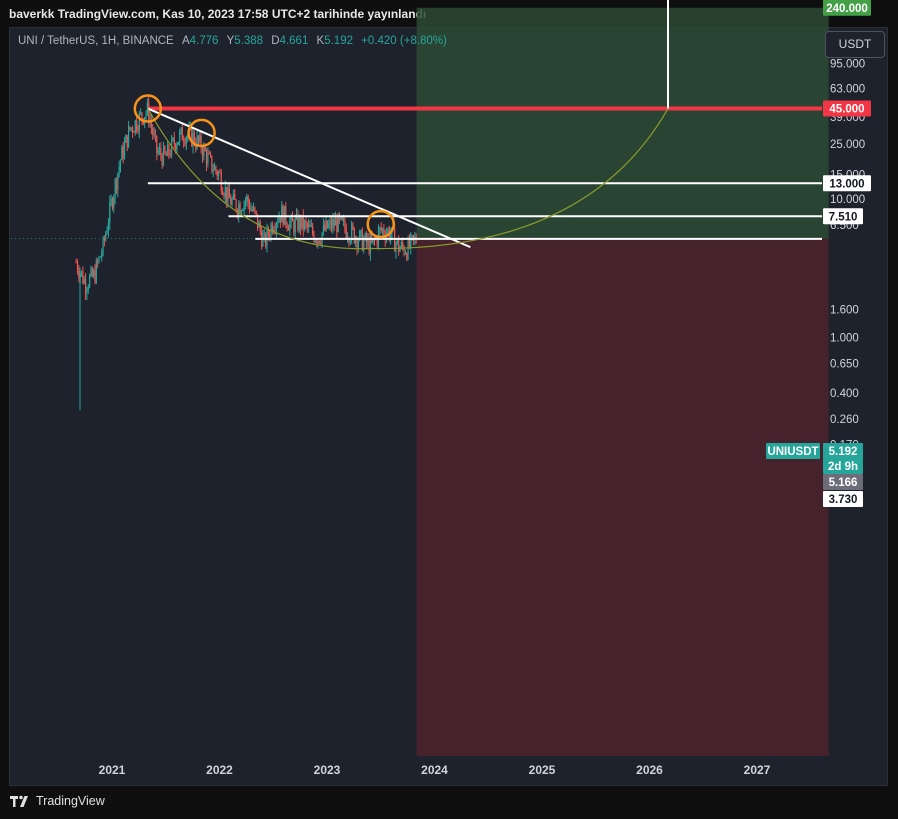 The image size is (898, 819). Describe the element at coordinates (846, 184) in the screenshot. I see `price-tag-label: 13.000` at that location.